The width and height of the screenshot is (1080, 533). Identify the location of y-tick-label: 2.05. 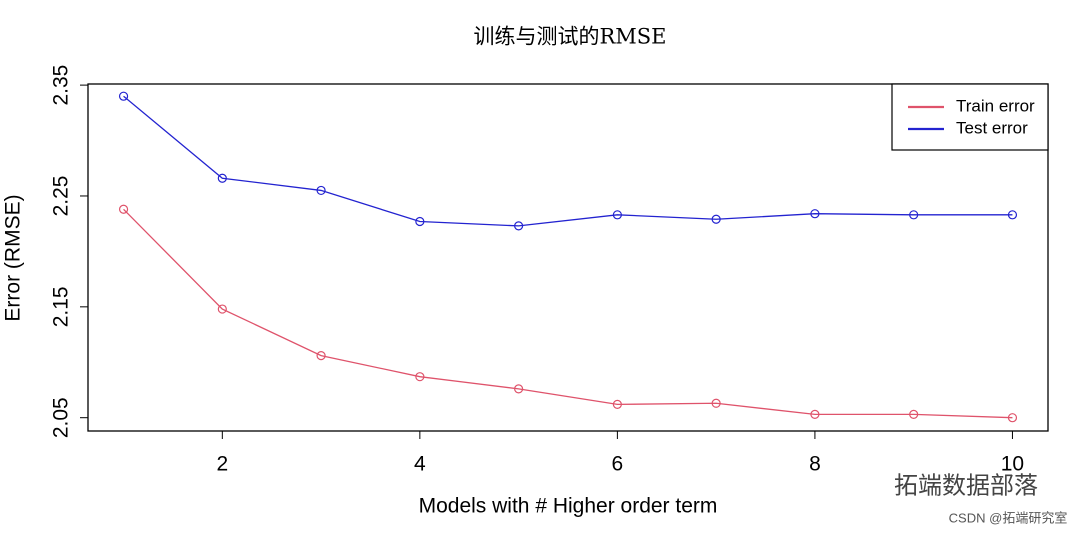
(61, 417).